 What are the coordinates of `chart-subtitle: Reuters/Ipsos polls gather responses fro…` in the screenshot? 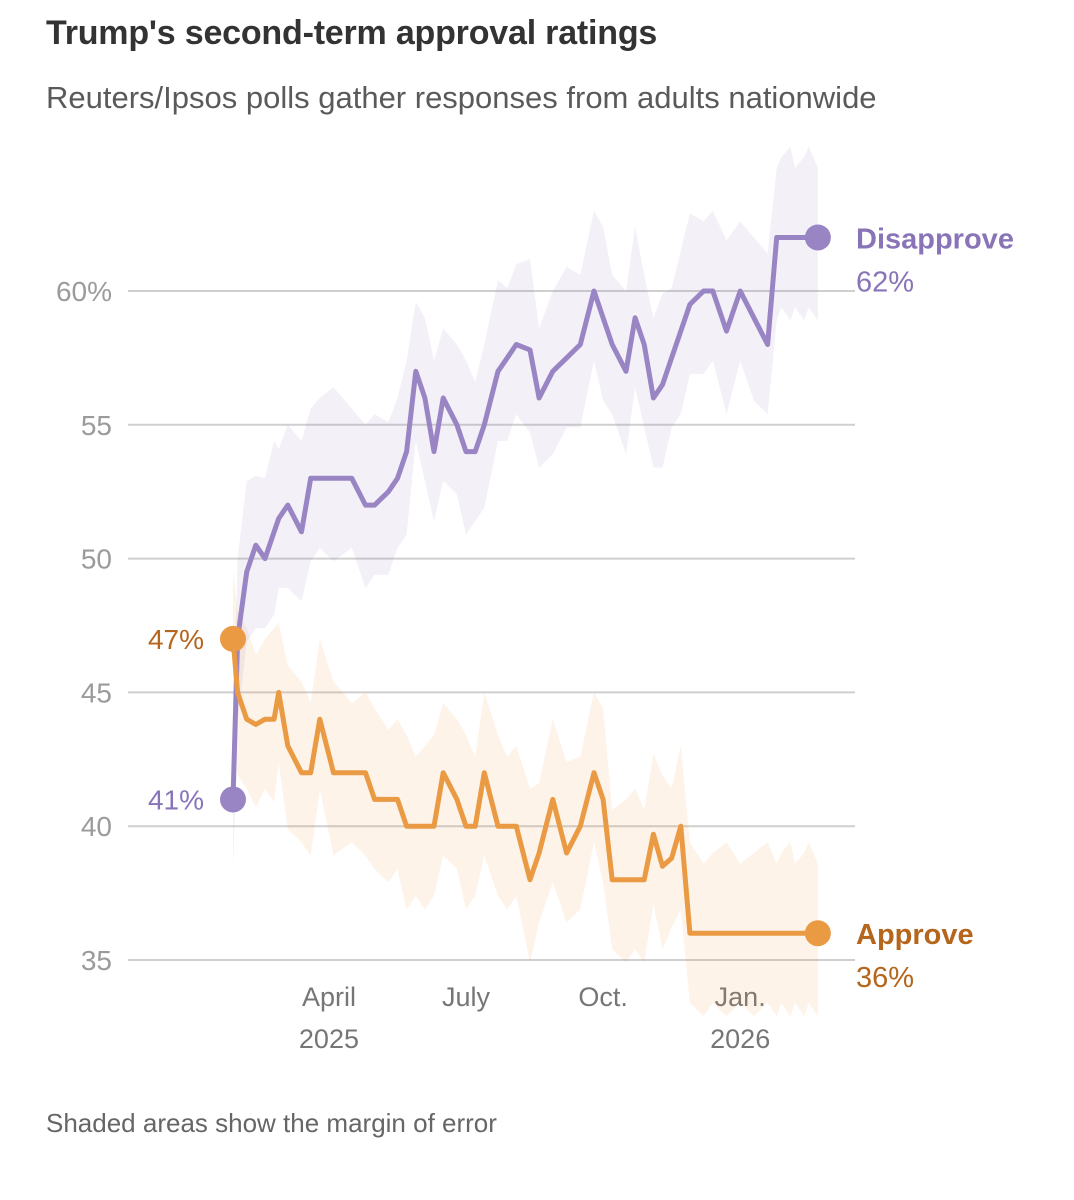 It's located at (461, 97).